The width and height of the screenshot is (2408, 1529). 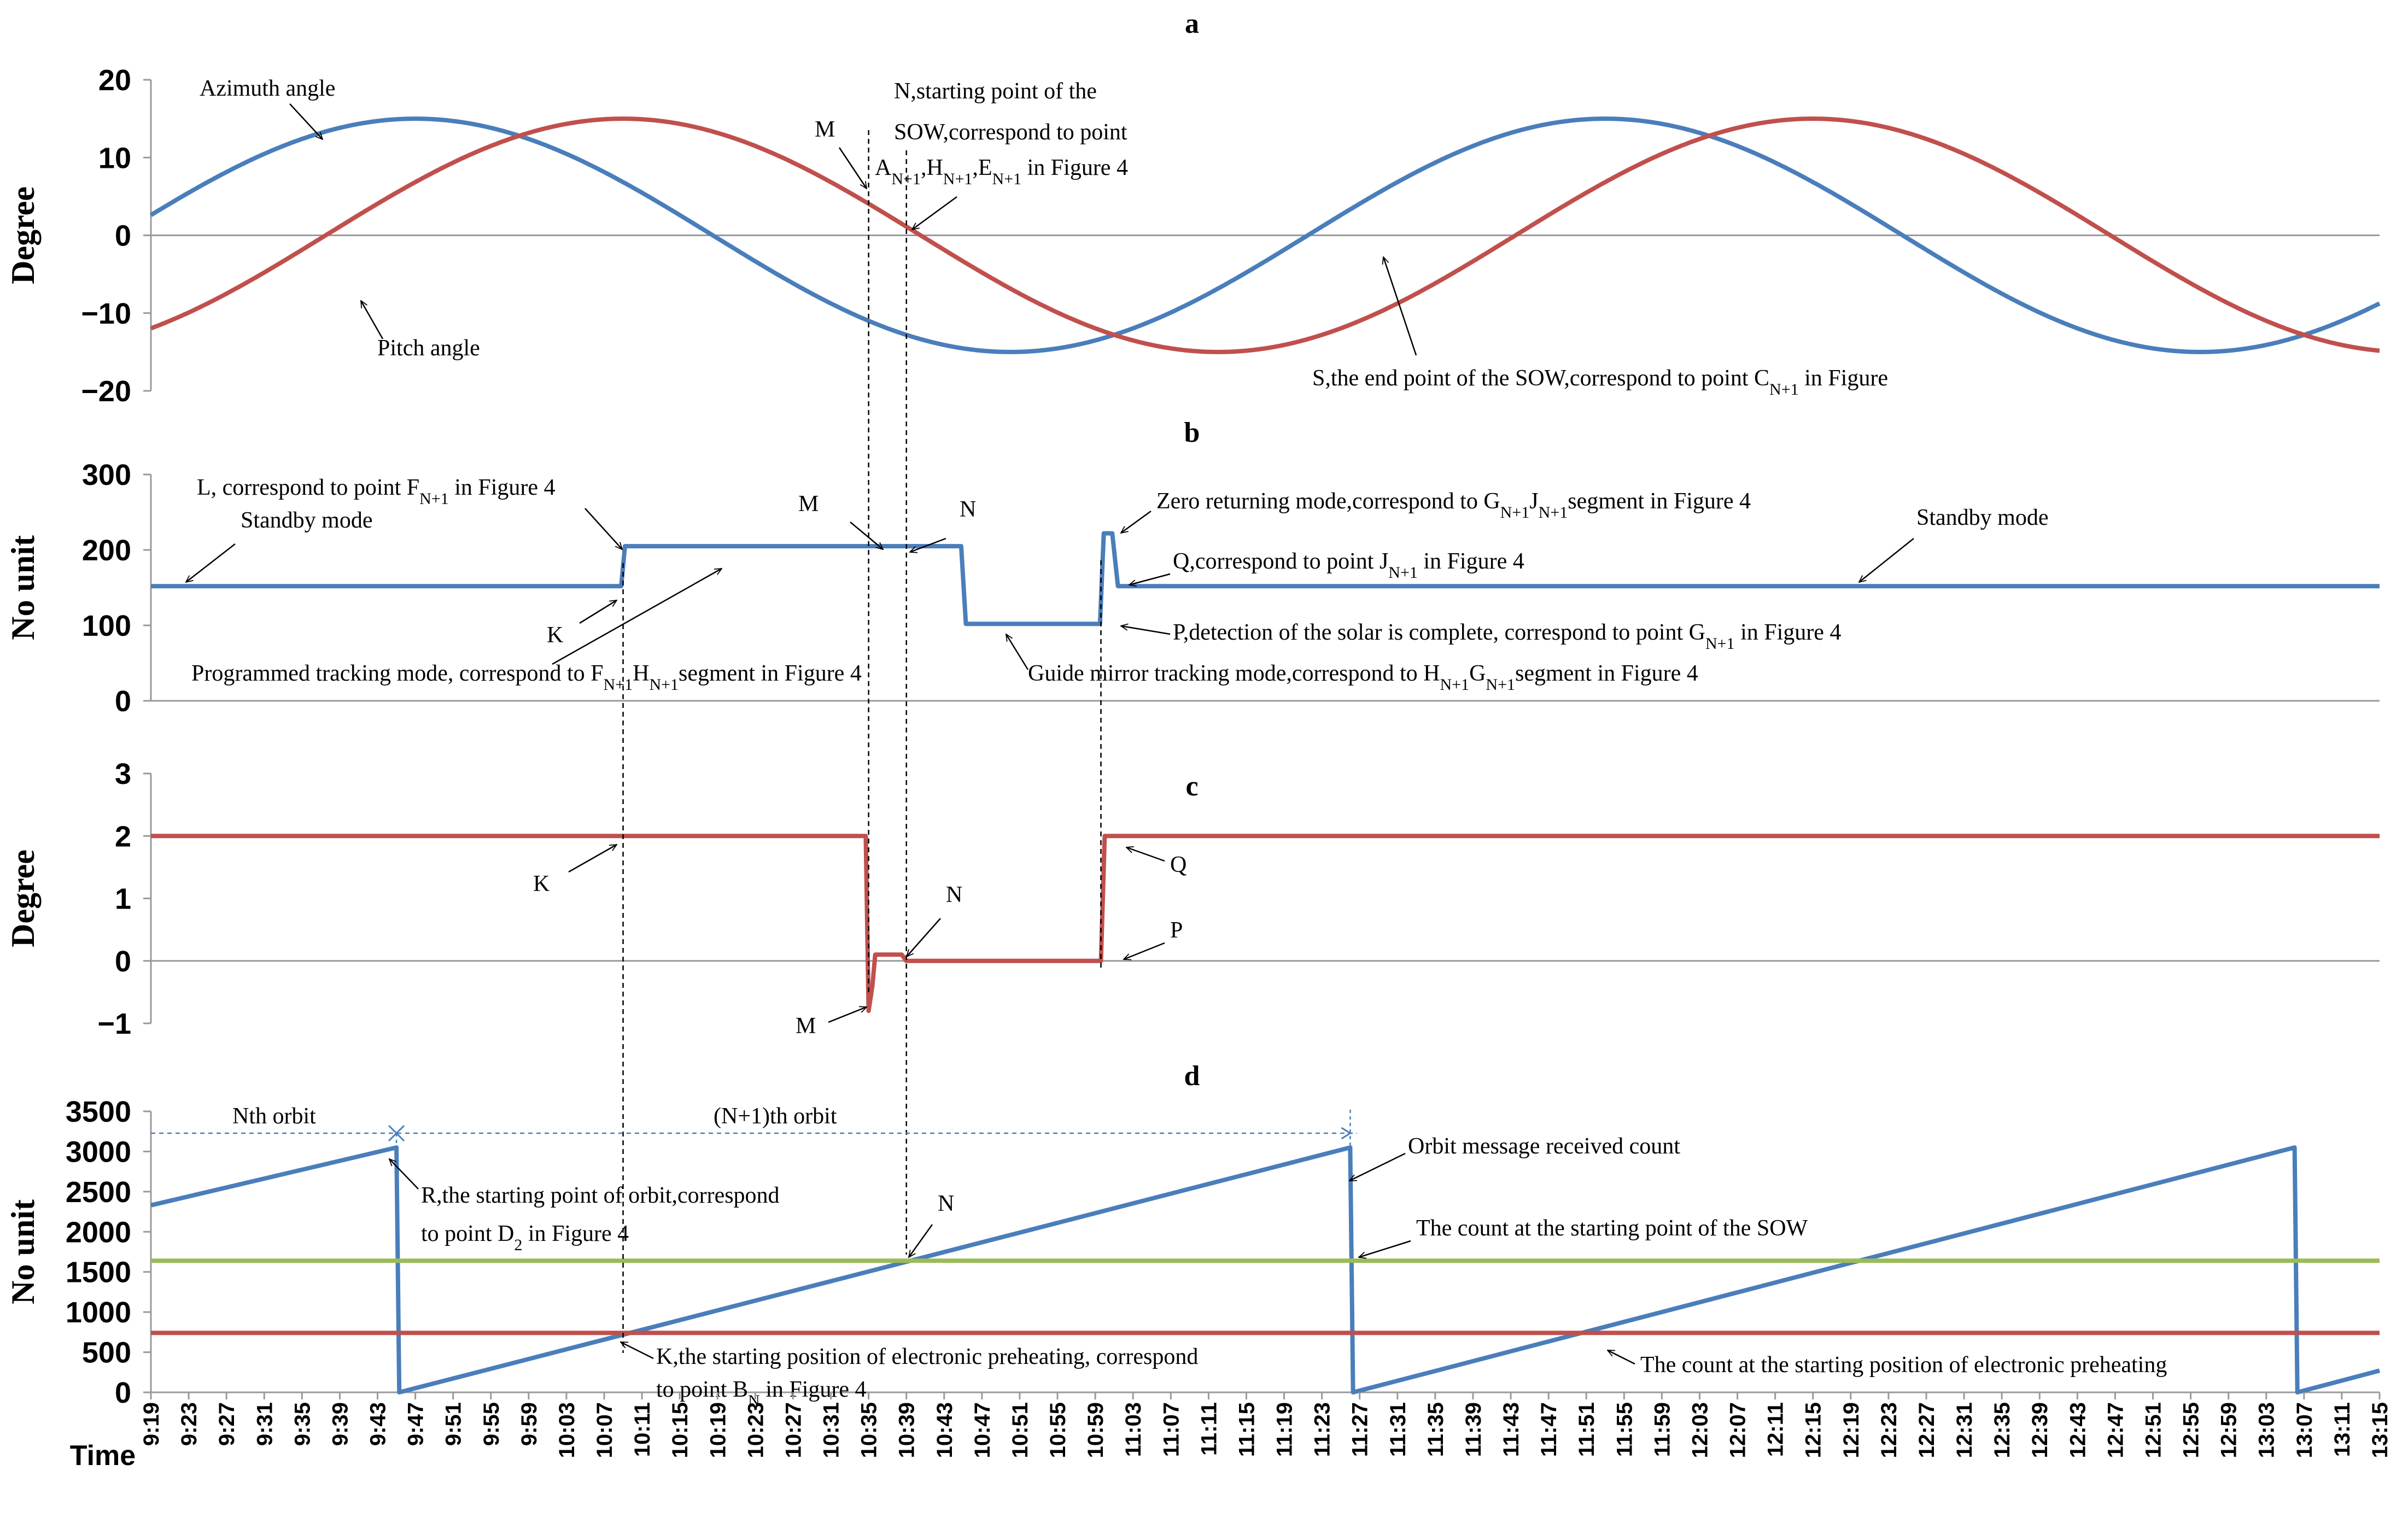 What do you see at coordinates (1348, 565) in the screenshot?
I see `annotation-Q: Q,correspond to point JN+1 in Figure 4` at bounding box center [1348, 565].